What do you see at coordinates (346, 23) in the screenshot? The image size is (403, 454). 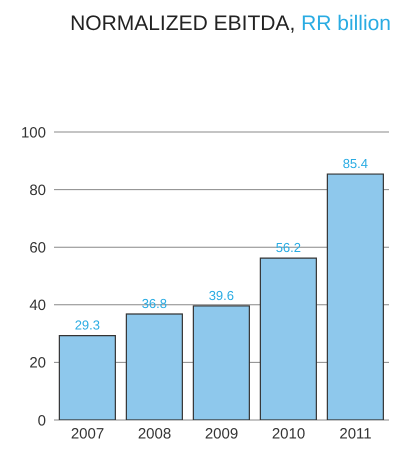 I see `chart-subtitle: RR billion` at bounding box center [346, 23].